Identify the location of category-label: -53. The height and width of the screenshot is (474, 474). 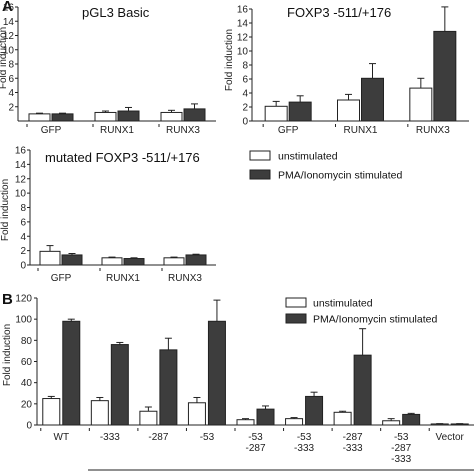
(207, 437).